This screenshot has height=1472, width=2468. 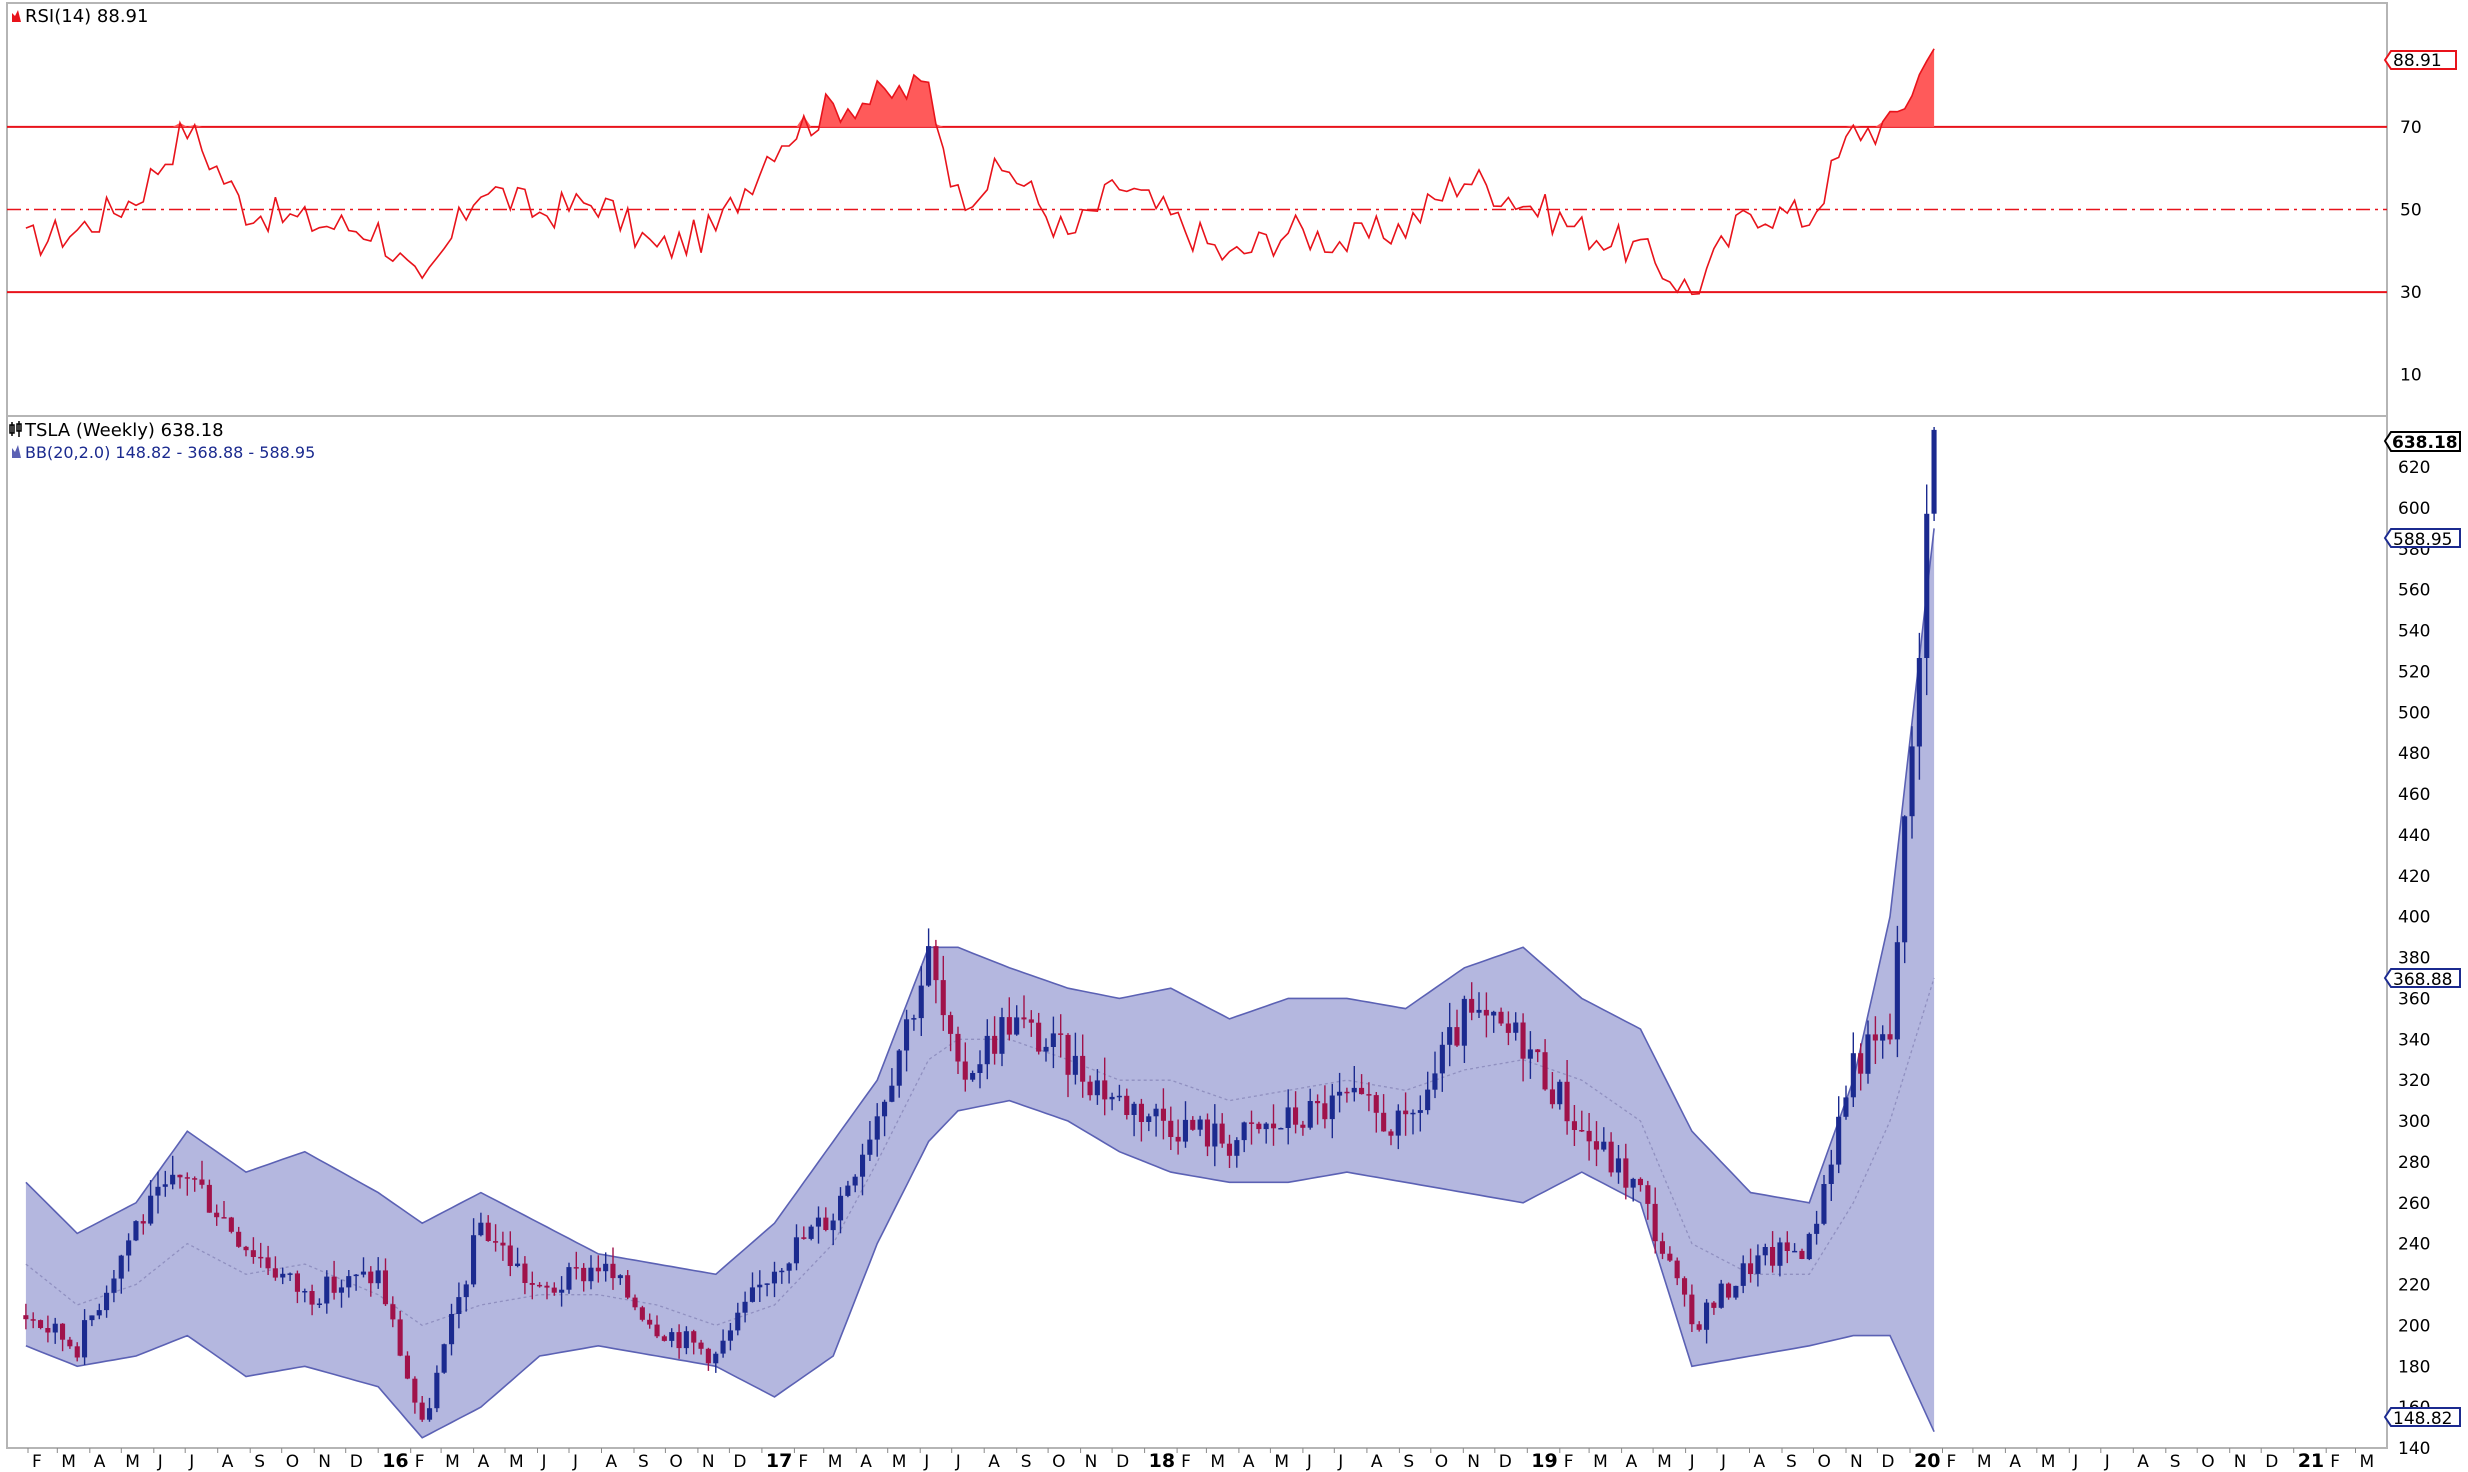 What do you see at coordinates (2414, 918) in the screenshot?
I see `price-y-tick-label: 400` at bounding box center [2414, 918].